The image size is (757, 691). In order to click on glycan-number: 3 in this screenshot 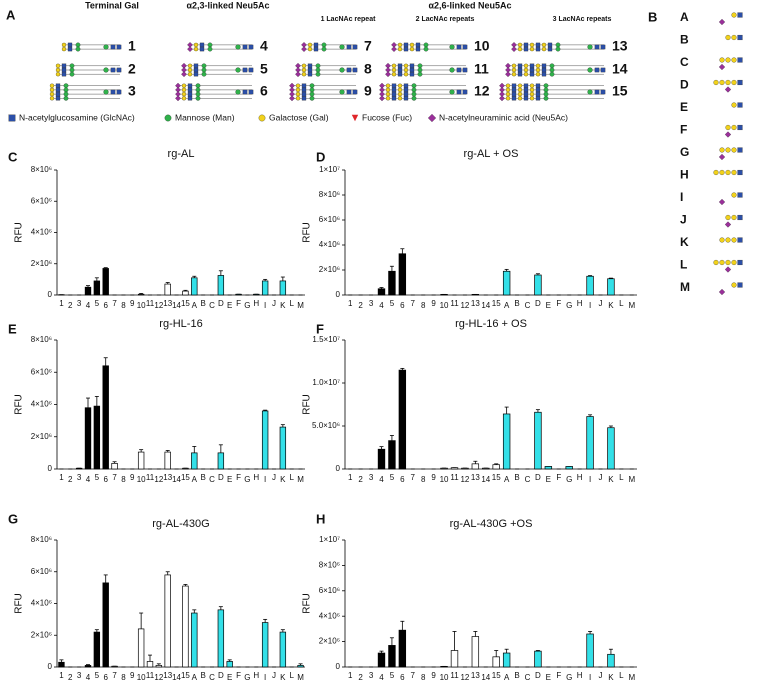, I will do `click(132, 91)`.